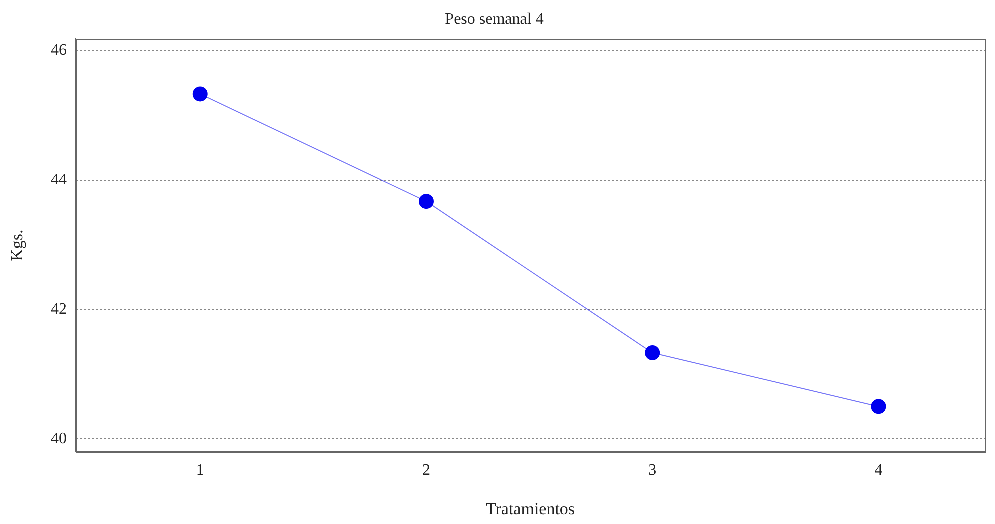 Image resolution: width=995 pixels, height=524 pixels. Describe the element at coordinates (652, 470) in the screenshot. I see `x-tick-label: 3` at that location.